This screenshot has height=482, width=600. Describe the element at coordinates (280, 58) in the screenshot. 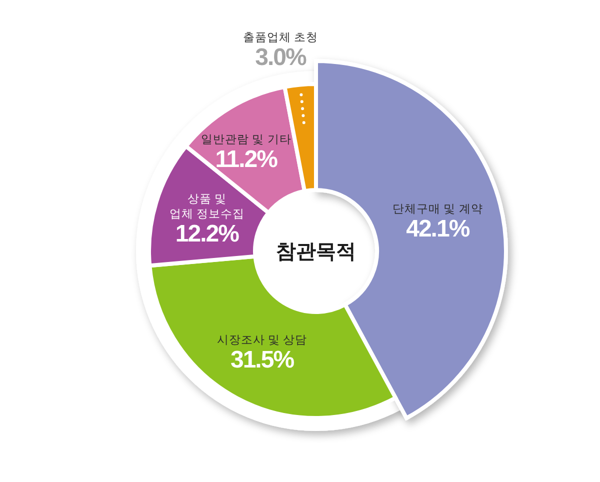

I see `data-label: 3.0%` at that location.